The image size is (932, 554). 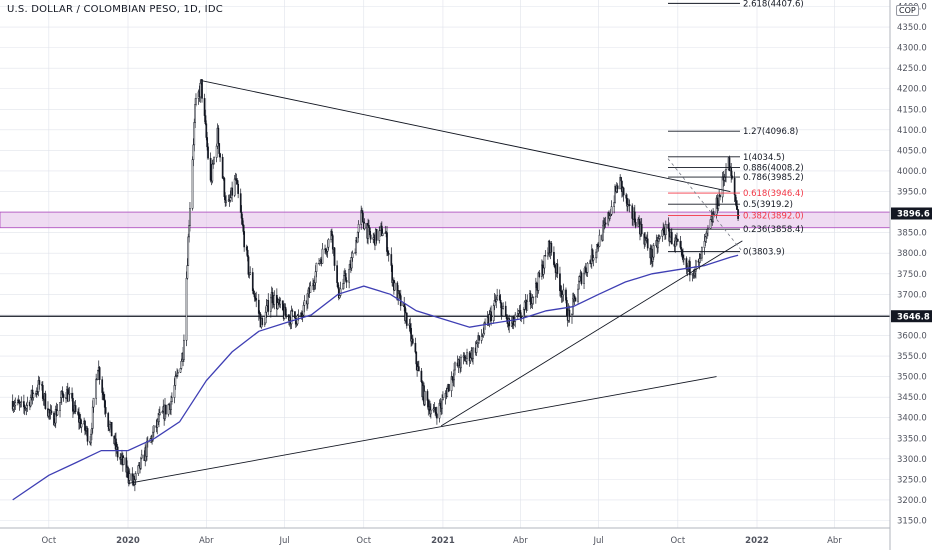 What do you see at coordinates (283, 541) in the screenshot?
I see `time-tick-label: Jul` at bounding box center [283, 541].